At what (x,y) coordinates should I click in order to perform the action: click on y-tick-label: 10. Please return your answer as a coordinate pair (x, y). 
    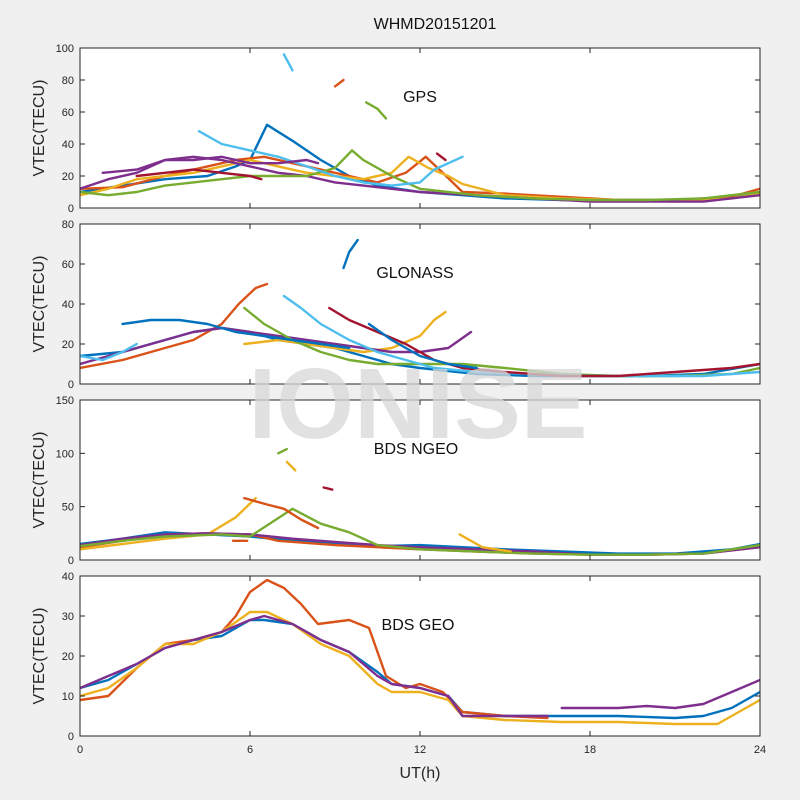
    Looking at the image, I should click on (68, 697).